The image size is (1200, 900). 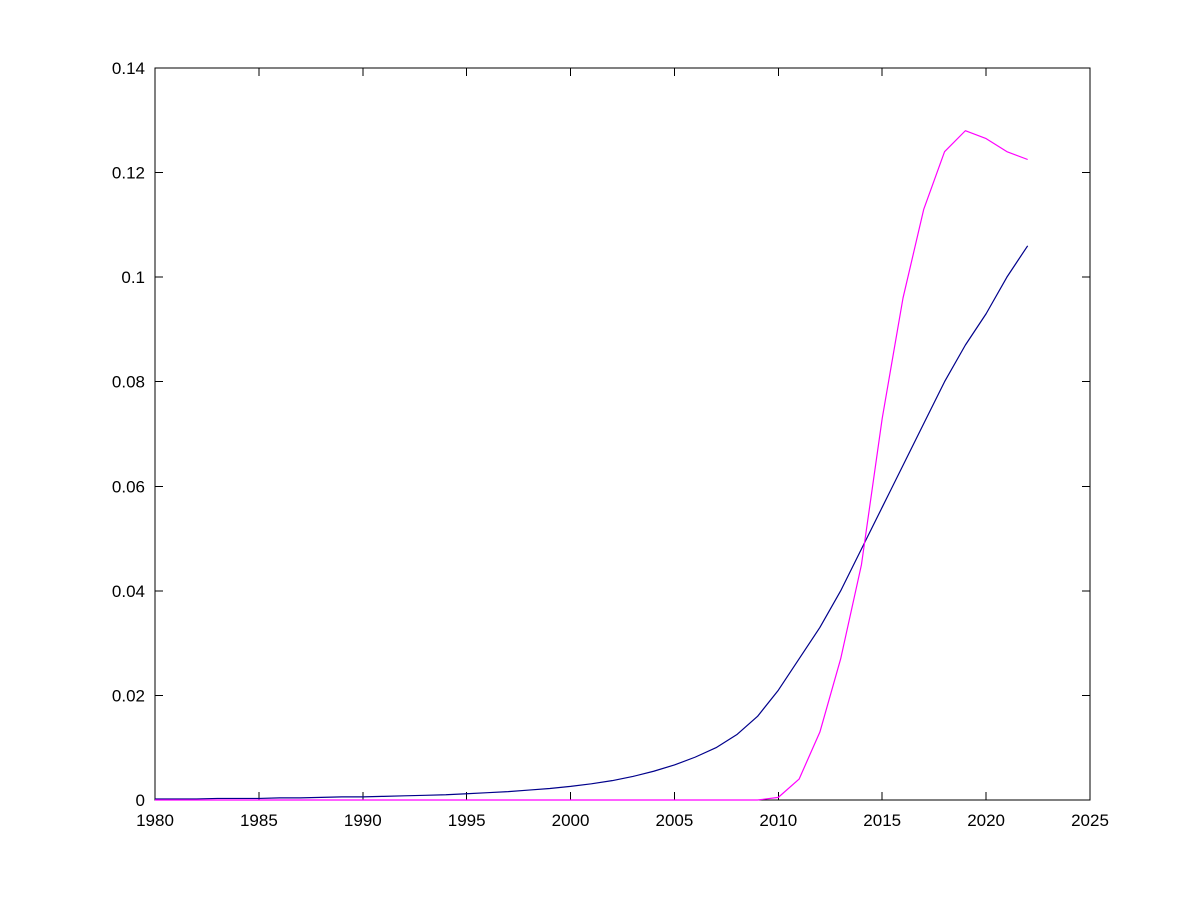 I want to click on y-tick-label: 0.1, so click(x=133, y=277).